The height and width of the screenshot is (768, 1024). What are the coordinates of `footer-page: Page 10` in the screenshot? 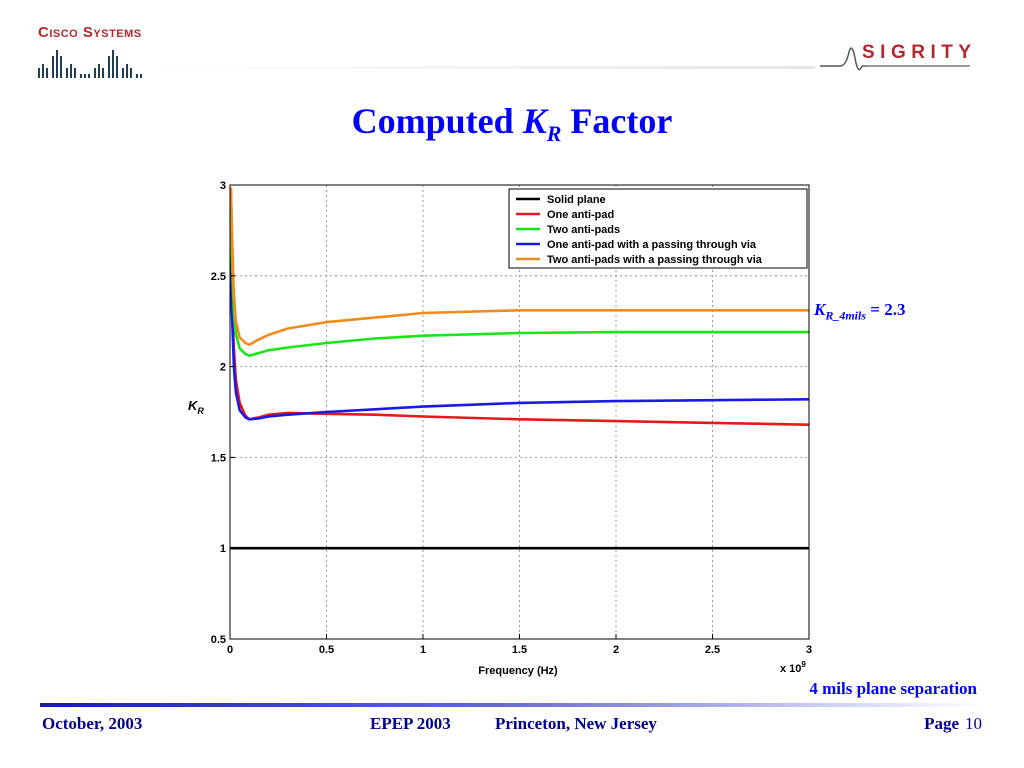 It's located at (953, 724).